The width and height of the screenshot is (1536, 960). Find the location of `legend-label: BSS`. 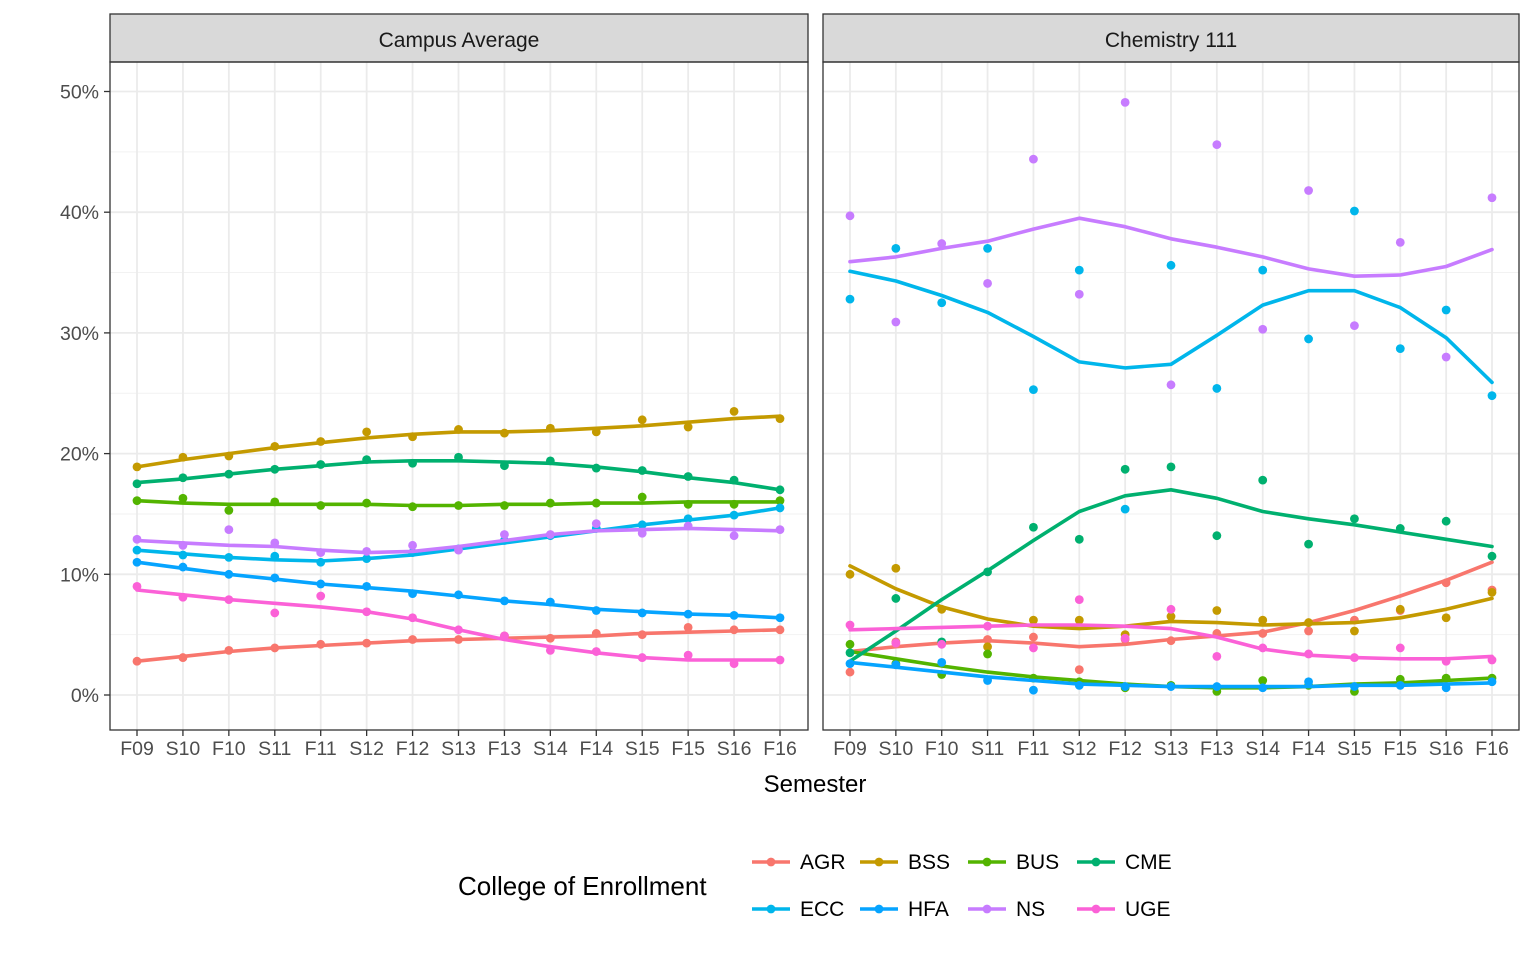

legend-label: BSS is located at coordinates (929, 862).